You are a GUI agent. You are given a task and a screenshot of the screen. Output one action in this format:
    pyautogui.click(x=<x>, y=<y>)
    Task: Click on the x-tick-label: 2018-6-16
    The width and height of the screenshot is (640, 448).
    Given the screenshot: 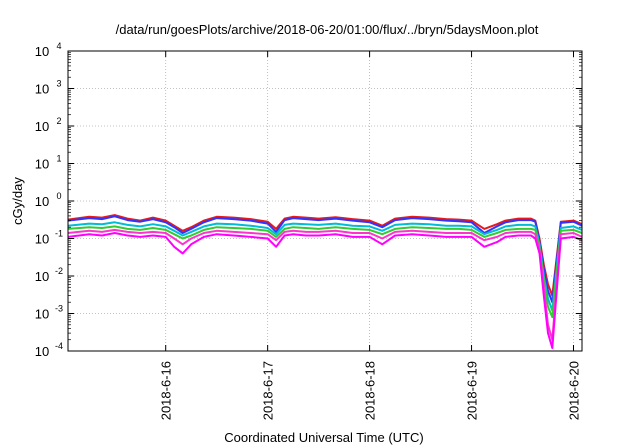 What is the action you would take?
    pyautogui.click(x=166, y=390)
    